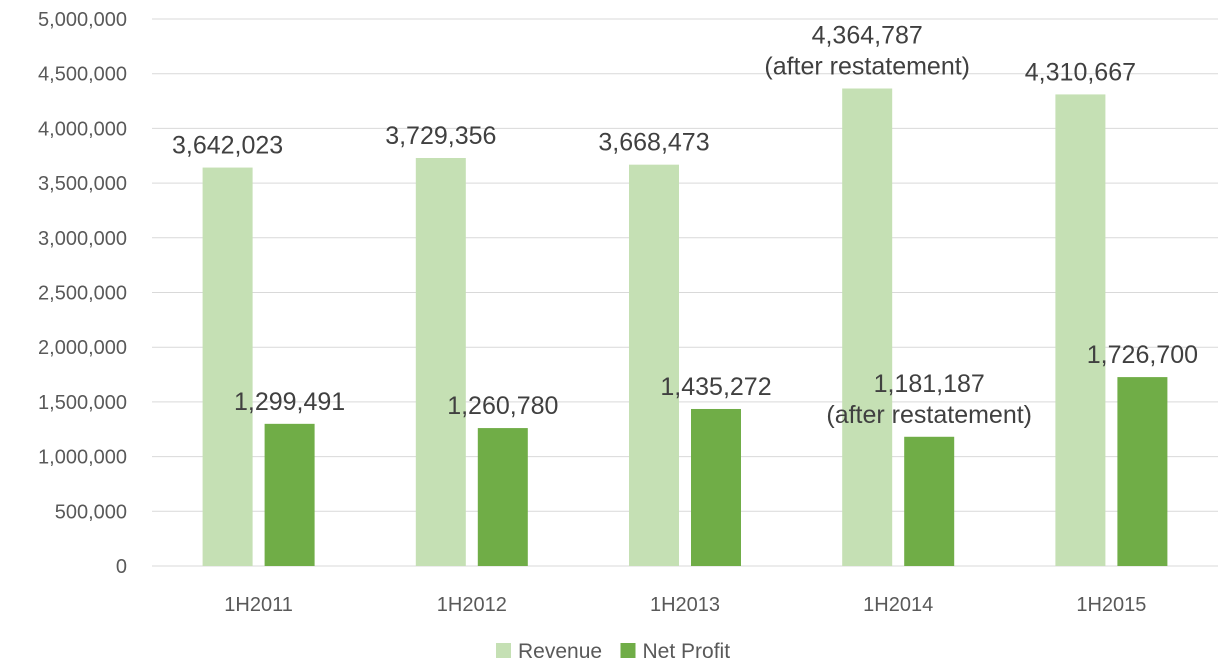  Describe the element at coordinates (289, 402) in the screenshot. I see `data-label: 1,299,491` at that location.